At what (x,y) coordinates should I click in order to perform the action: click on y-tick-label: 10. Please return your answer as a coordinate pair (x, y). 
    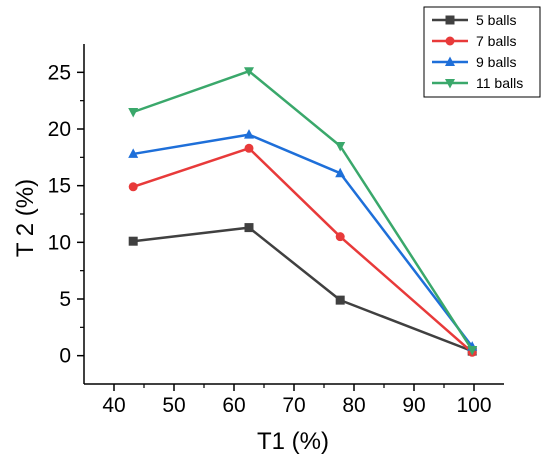
    Looking at the image, I should click on (59, 242).